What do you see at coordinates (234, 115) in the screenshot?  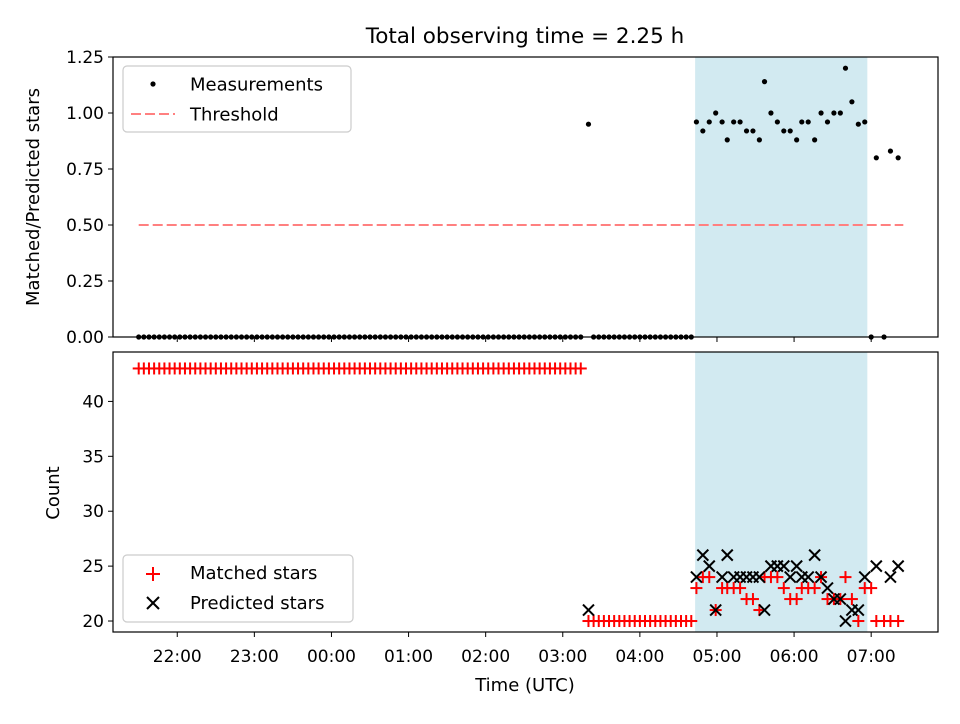 I see `legend-threshold-label: Threshold` at bounding box center [234, 115].